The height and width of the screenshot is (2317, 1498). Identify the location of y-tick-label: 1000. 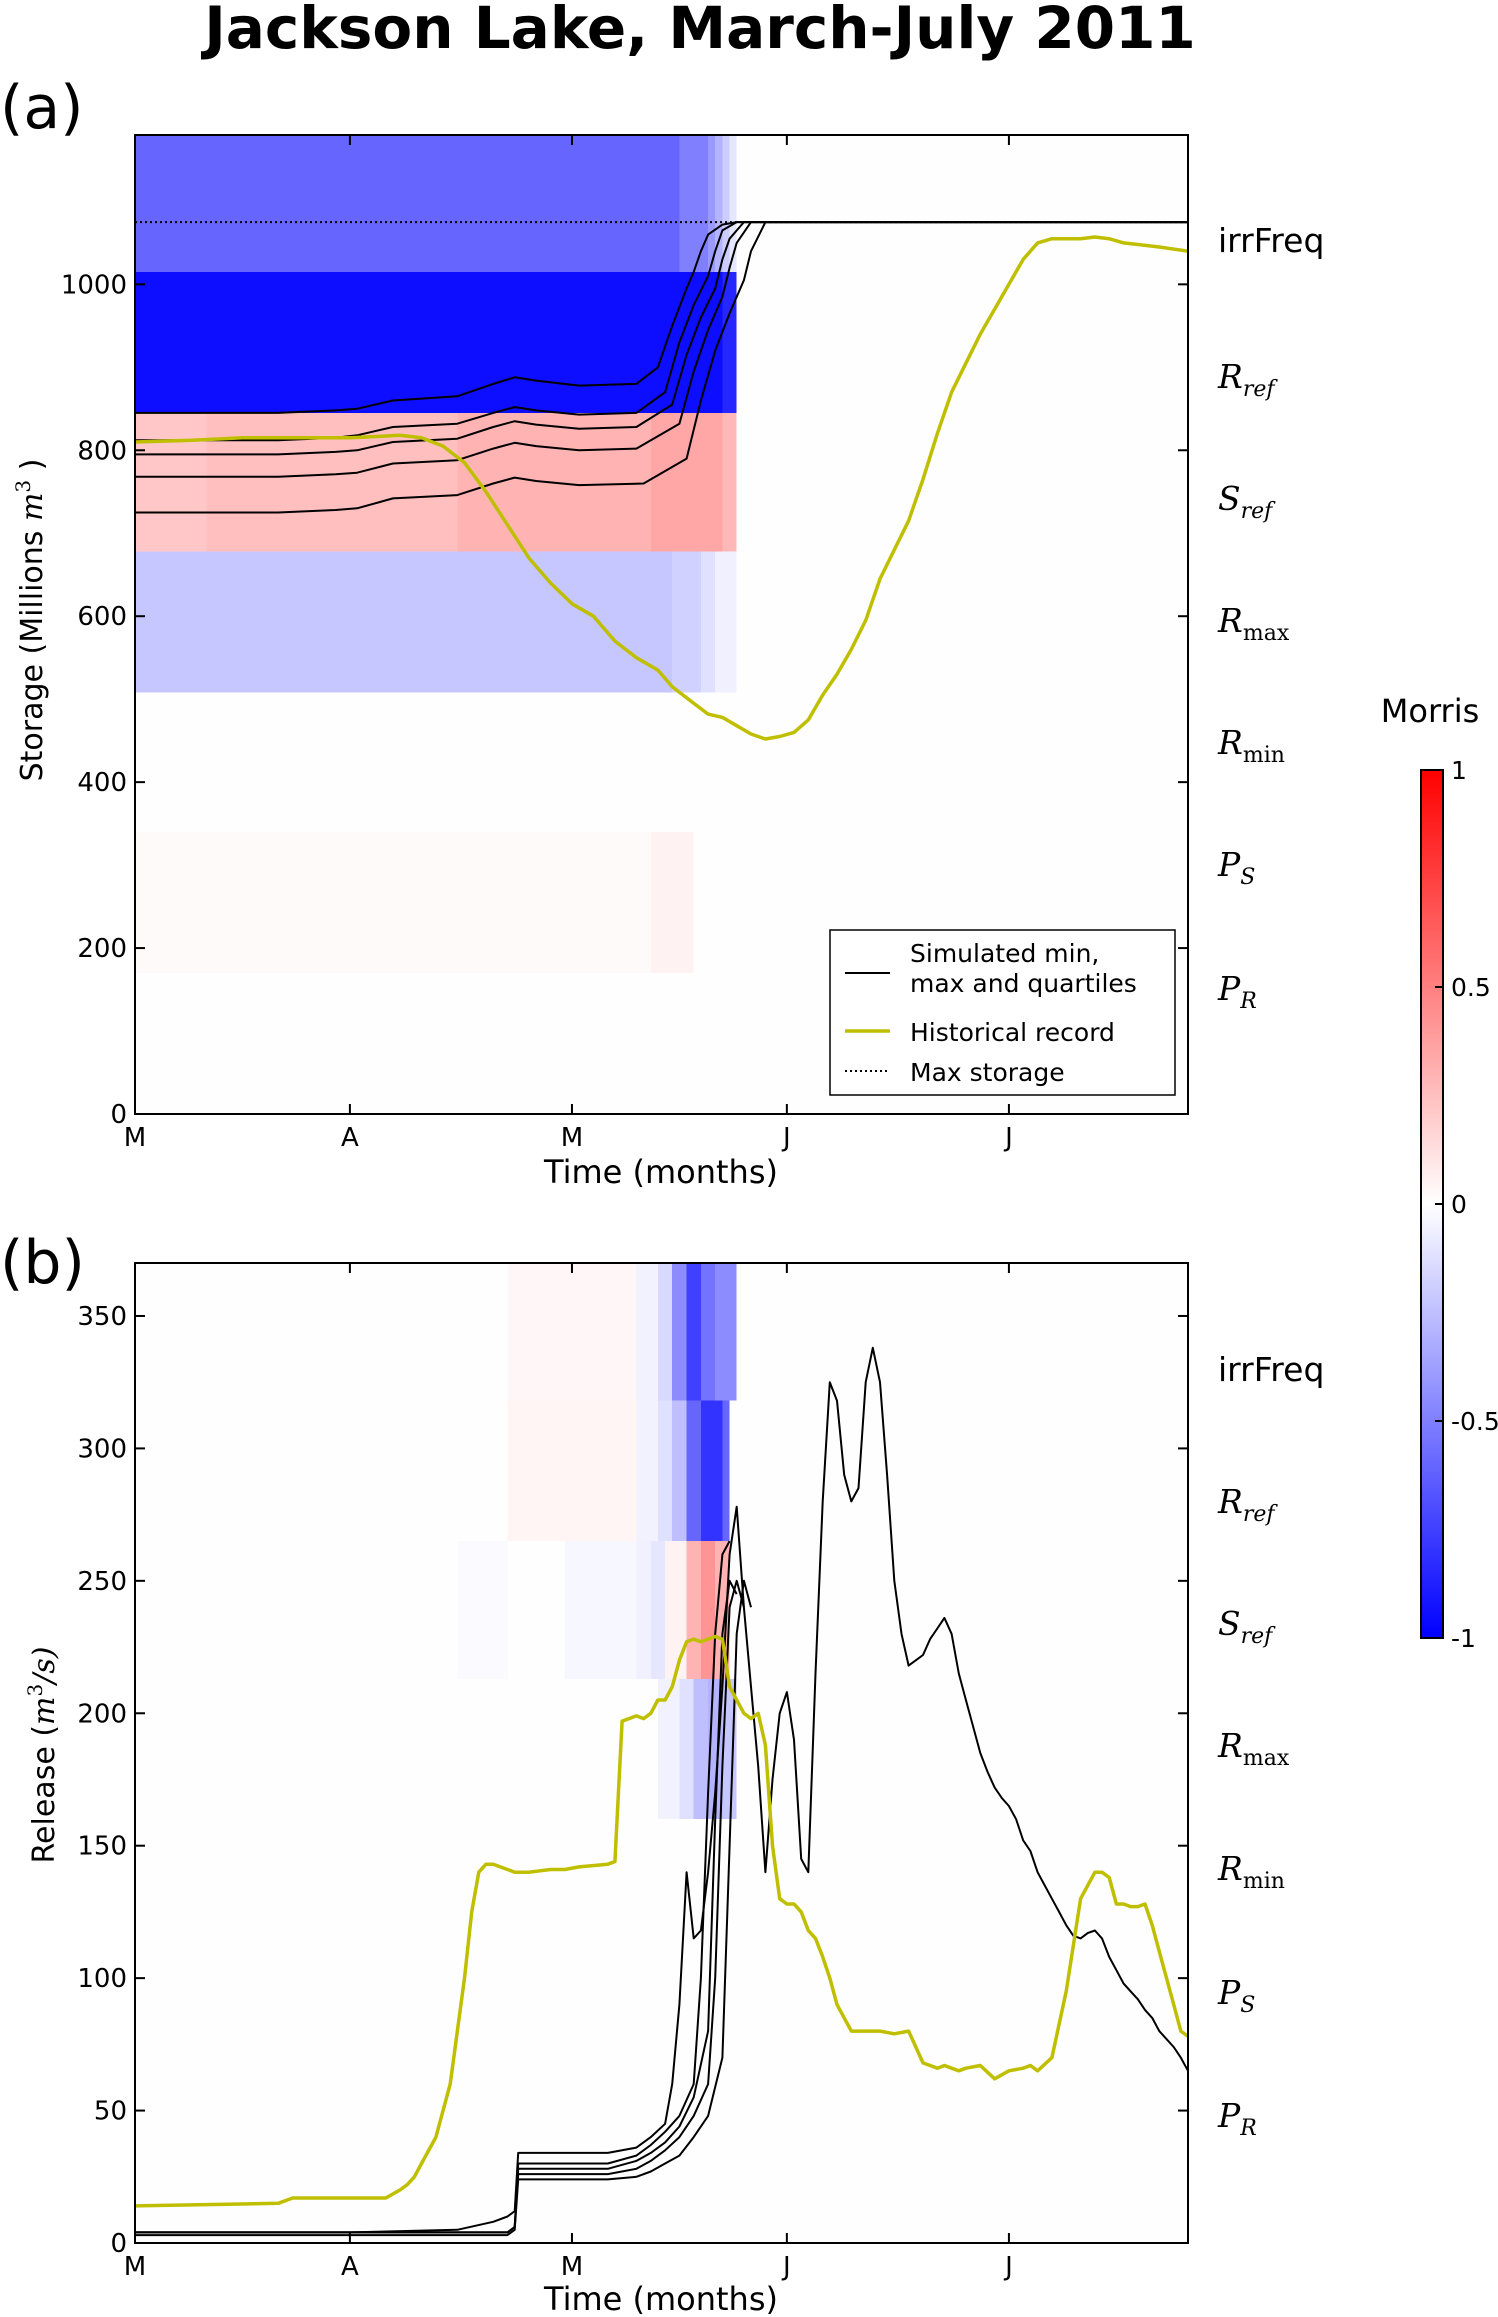
(94, 285).